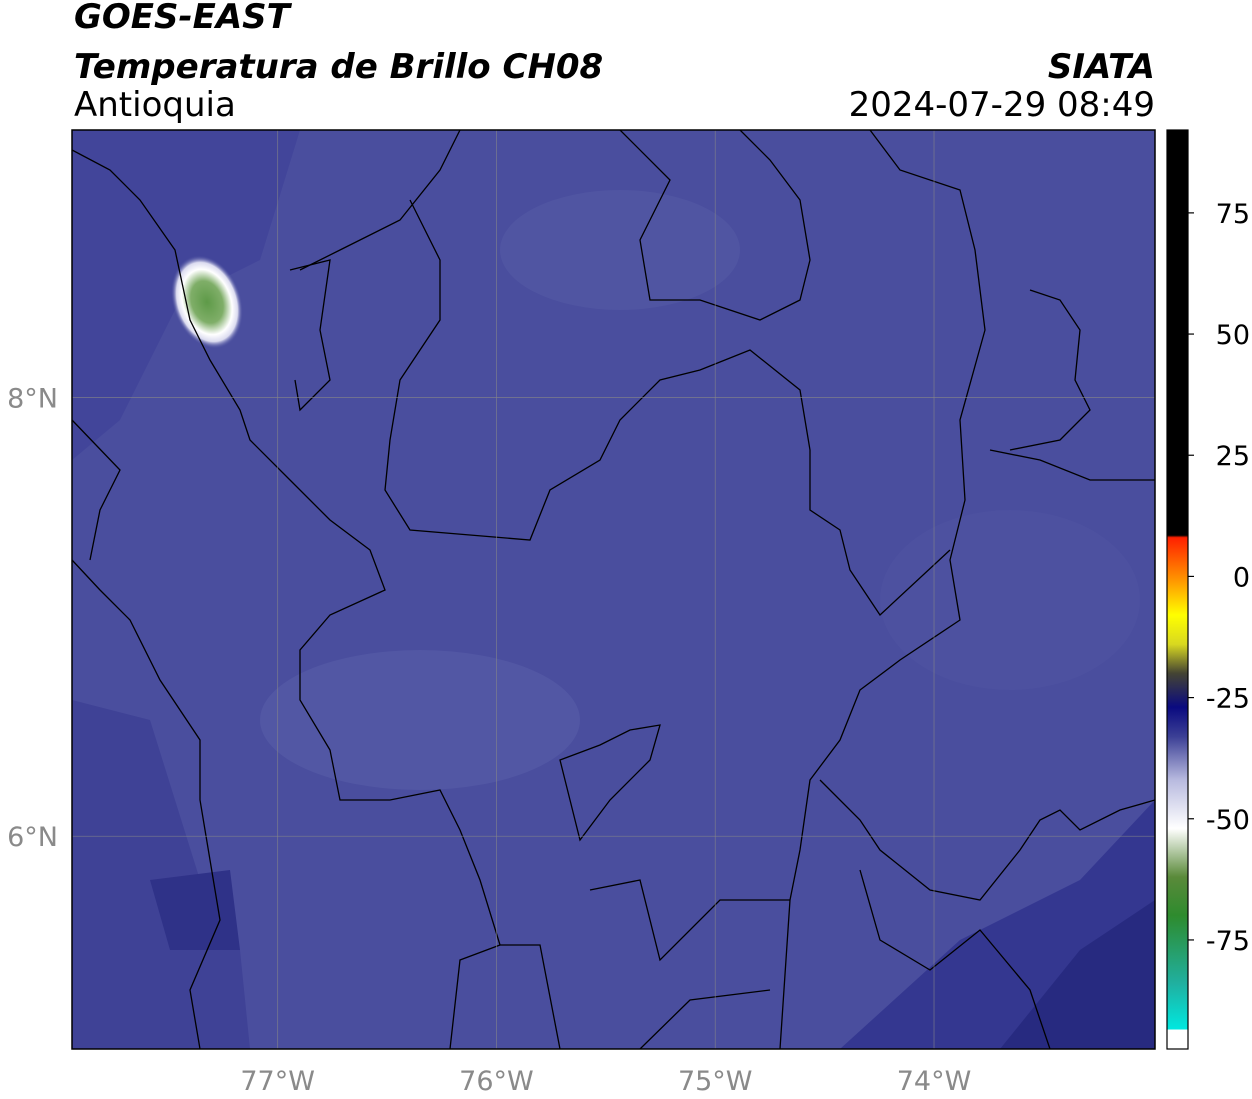 Image resolution: width=1252 pixels, height=1099 pixels. What do you see at coordinates (1233, 335) in the screenshot?
I see `colorbar-tick-label: 50` at bounding box center [1233, 335].